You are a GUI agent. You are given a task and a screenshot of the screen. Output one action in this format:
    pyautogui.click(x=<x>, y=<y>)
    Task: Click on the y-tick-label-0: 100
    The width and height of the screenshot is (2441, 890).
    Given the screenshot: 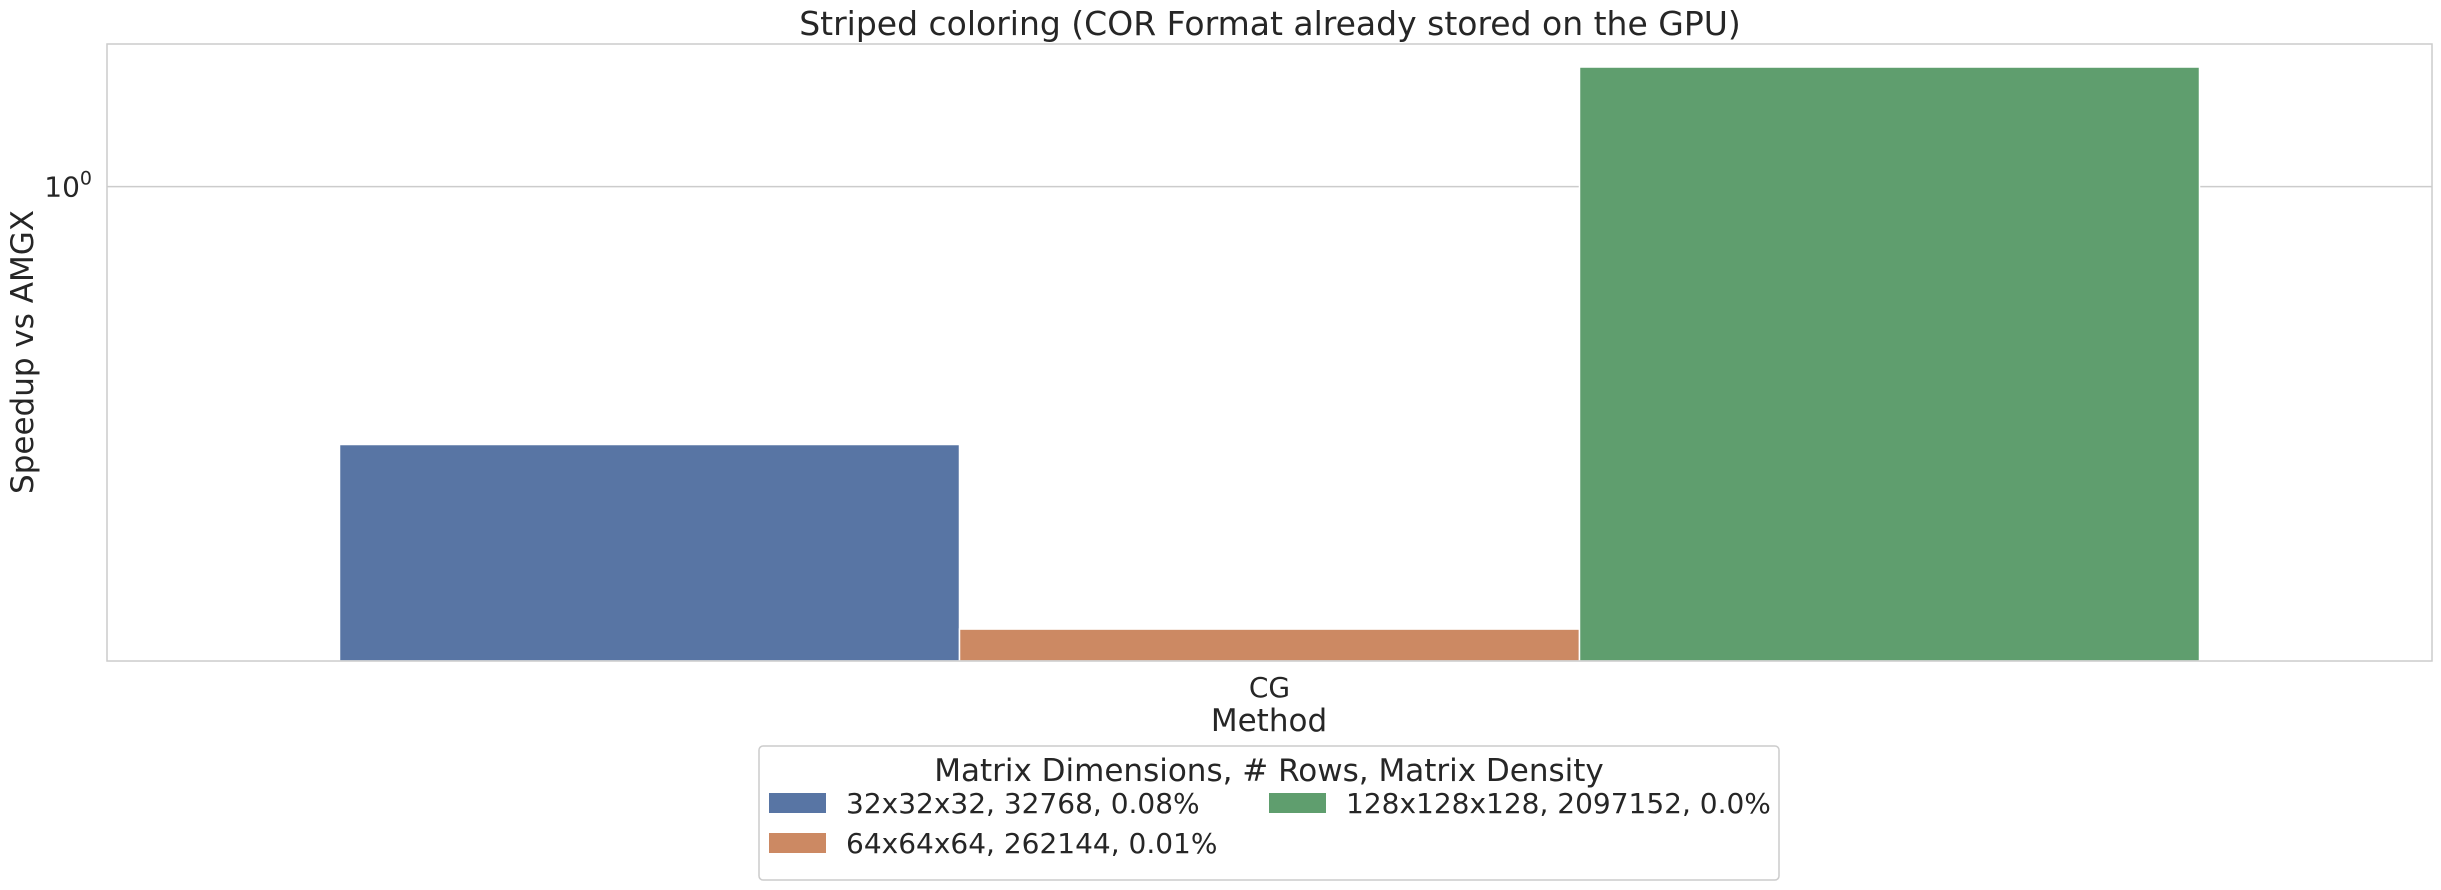 What is the action you would take?
    pyautogui.click(x=68, y=186)
    